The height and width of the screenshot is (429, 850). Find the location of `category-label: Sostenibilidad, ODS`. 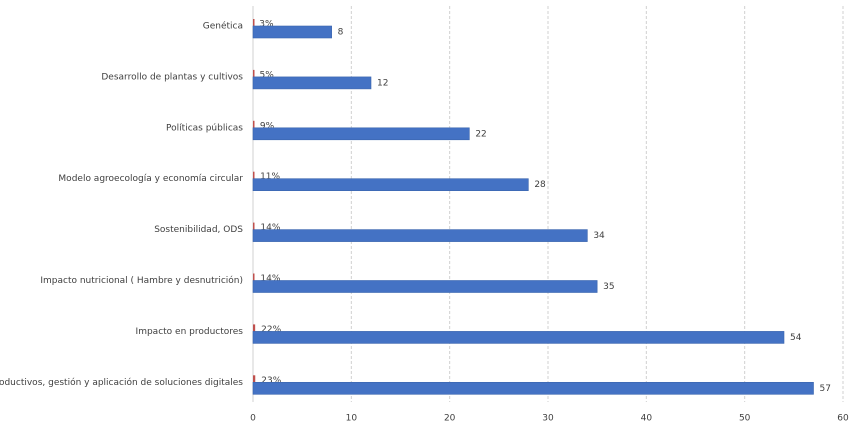

category-label: Sostenibilidad, ODS is located at coordinates (198, 230).